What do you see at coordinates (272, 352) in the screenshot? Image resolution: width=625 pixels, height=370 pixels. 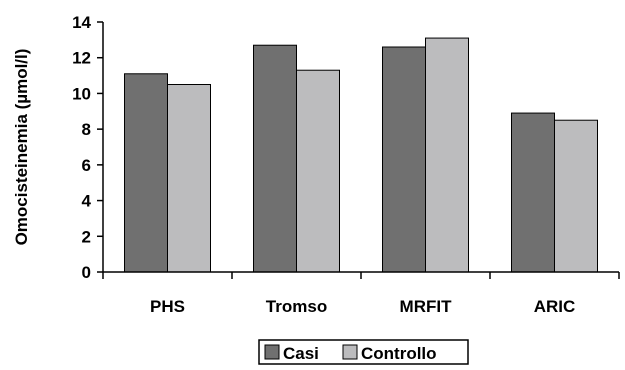 I see `legend-swatch-casi` at bounding box center [272, 352].